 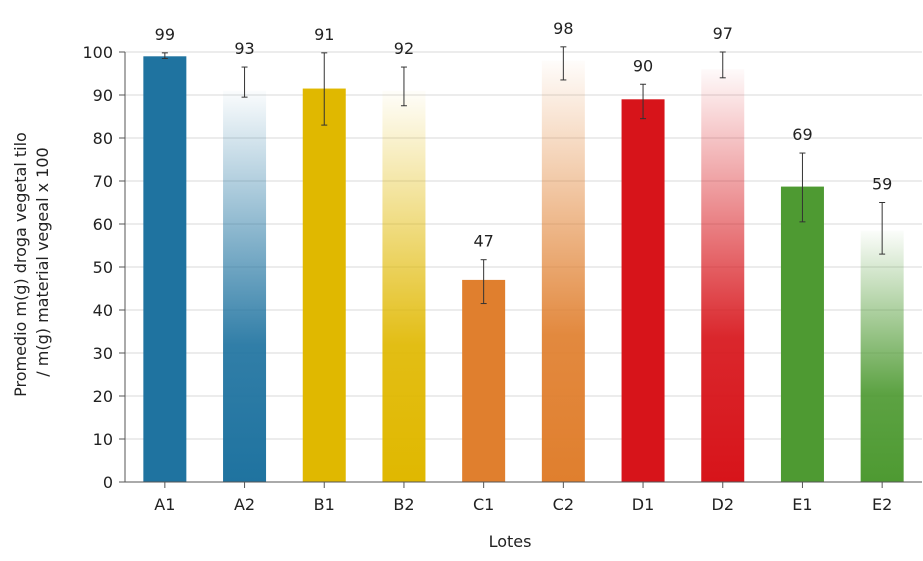 What do you see at coordinates (723, 33) in the screenshot?
I see `data-label-D2: 97` at bounding box center [723, 33].